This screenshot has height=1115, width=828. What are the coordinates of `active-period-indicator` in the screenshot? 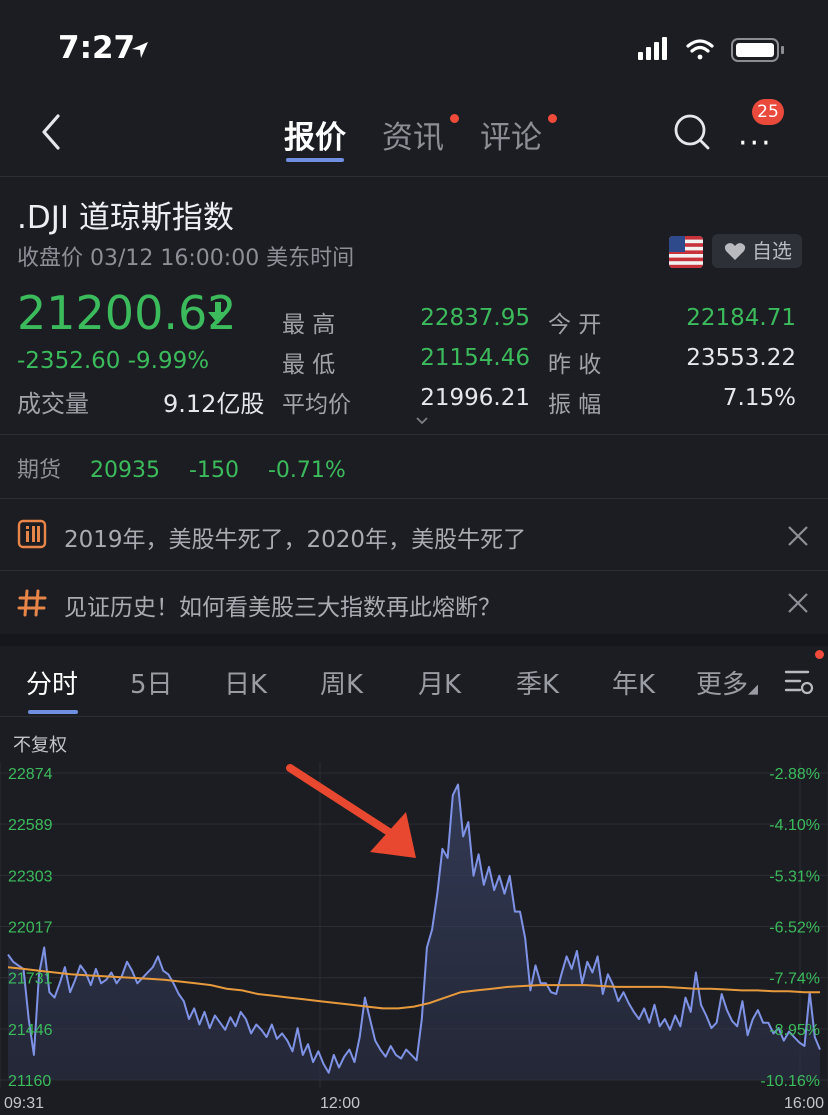 It's located at (53, 712).